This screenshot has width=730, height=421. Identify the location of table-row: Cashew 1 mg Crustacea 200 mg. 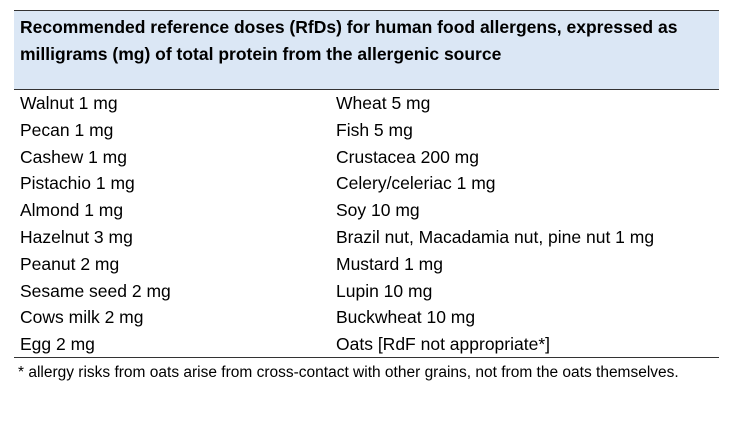
(366, 157).